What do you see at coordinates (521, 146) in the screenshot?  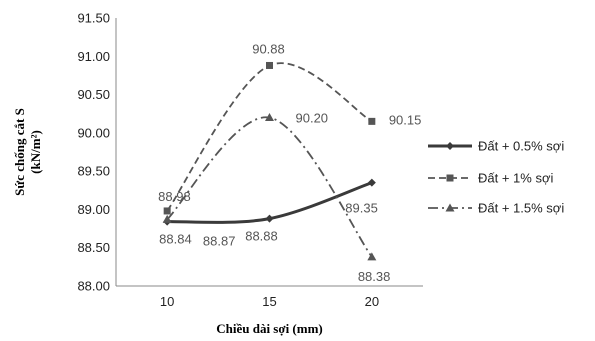 I see `legend-label: Đất + 0.5% sợi` at bounding box center [521, 146].